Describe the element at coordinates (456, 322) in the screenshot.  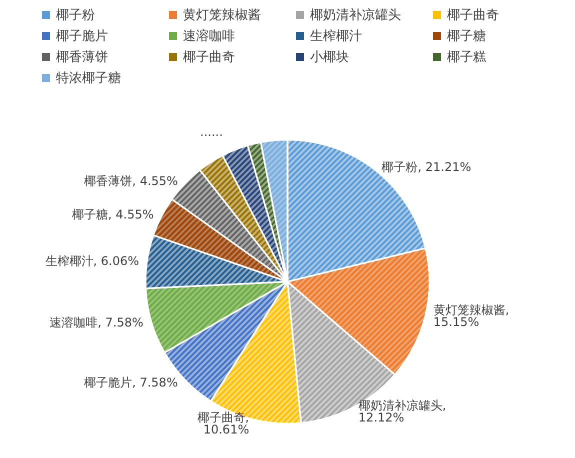
I see `text: 15.15%` at that location.